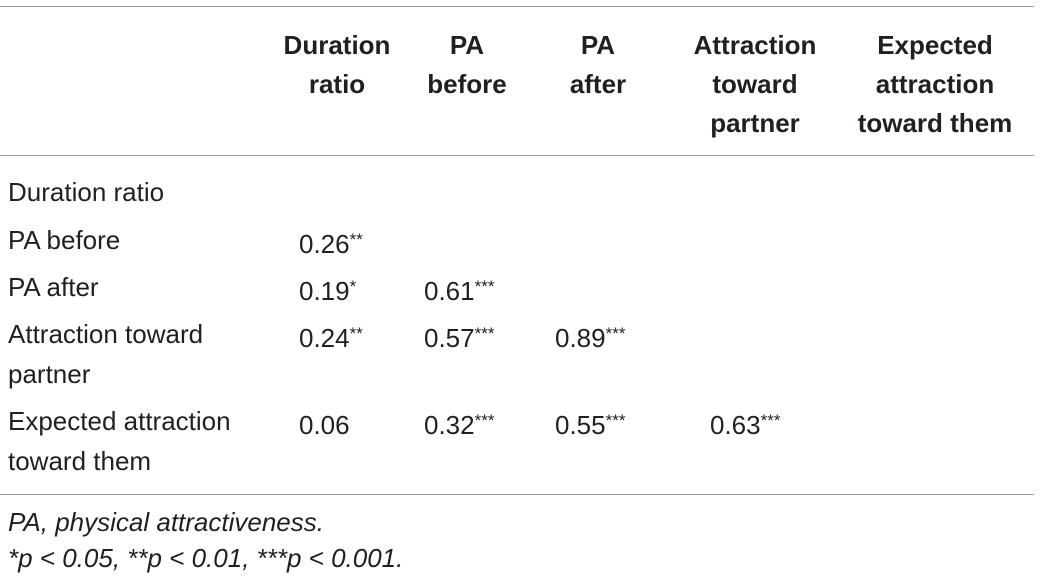  Describe the element at coordinates (598, 65) in the screenshot. I see `column-header-pa-after: PA after` at that location.